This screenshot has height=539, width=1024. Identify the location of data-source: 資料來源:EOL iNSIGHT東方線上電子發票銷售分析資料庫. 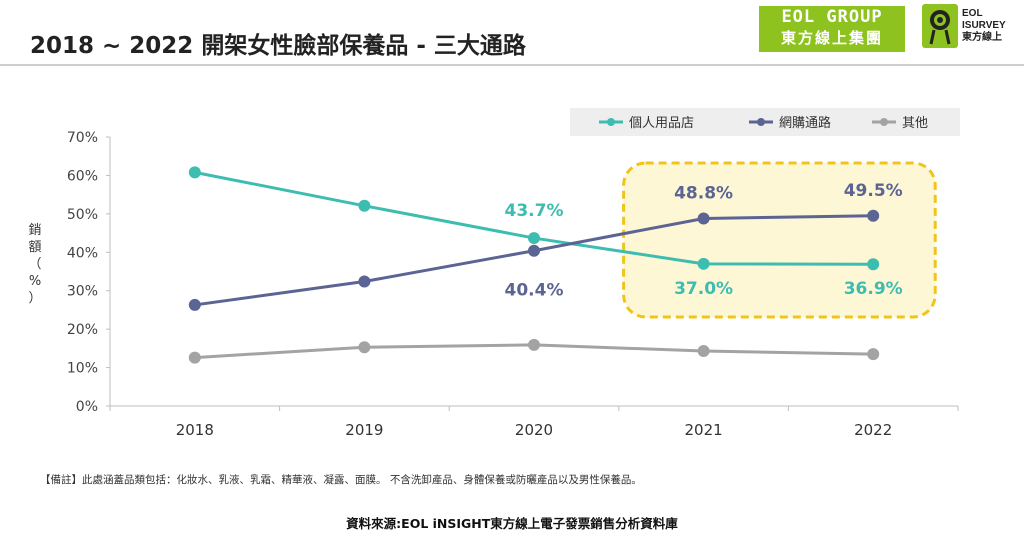
(512, 523).